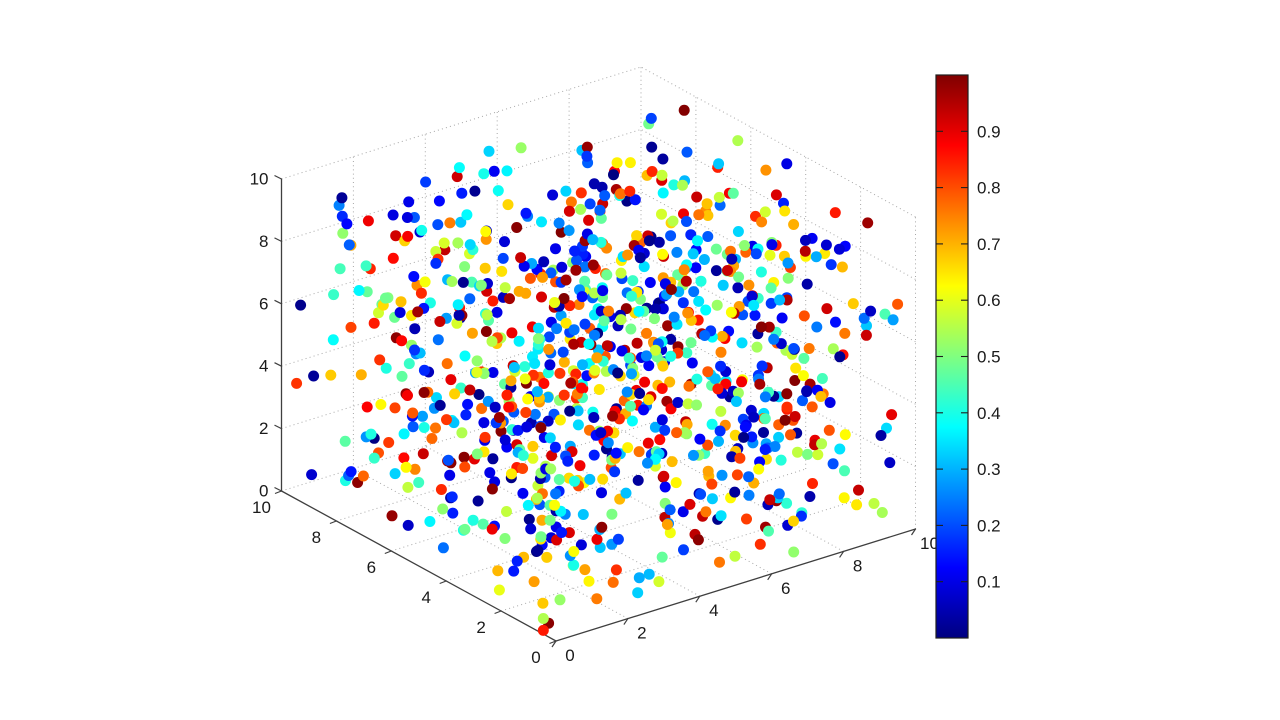 Image resolution: width=1280 pixels, height=720 pixels. Describe the element at coordinates (563, 521) in the screenshot. I see `grid-line` at that location.